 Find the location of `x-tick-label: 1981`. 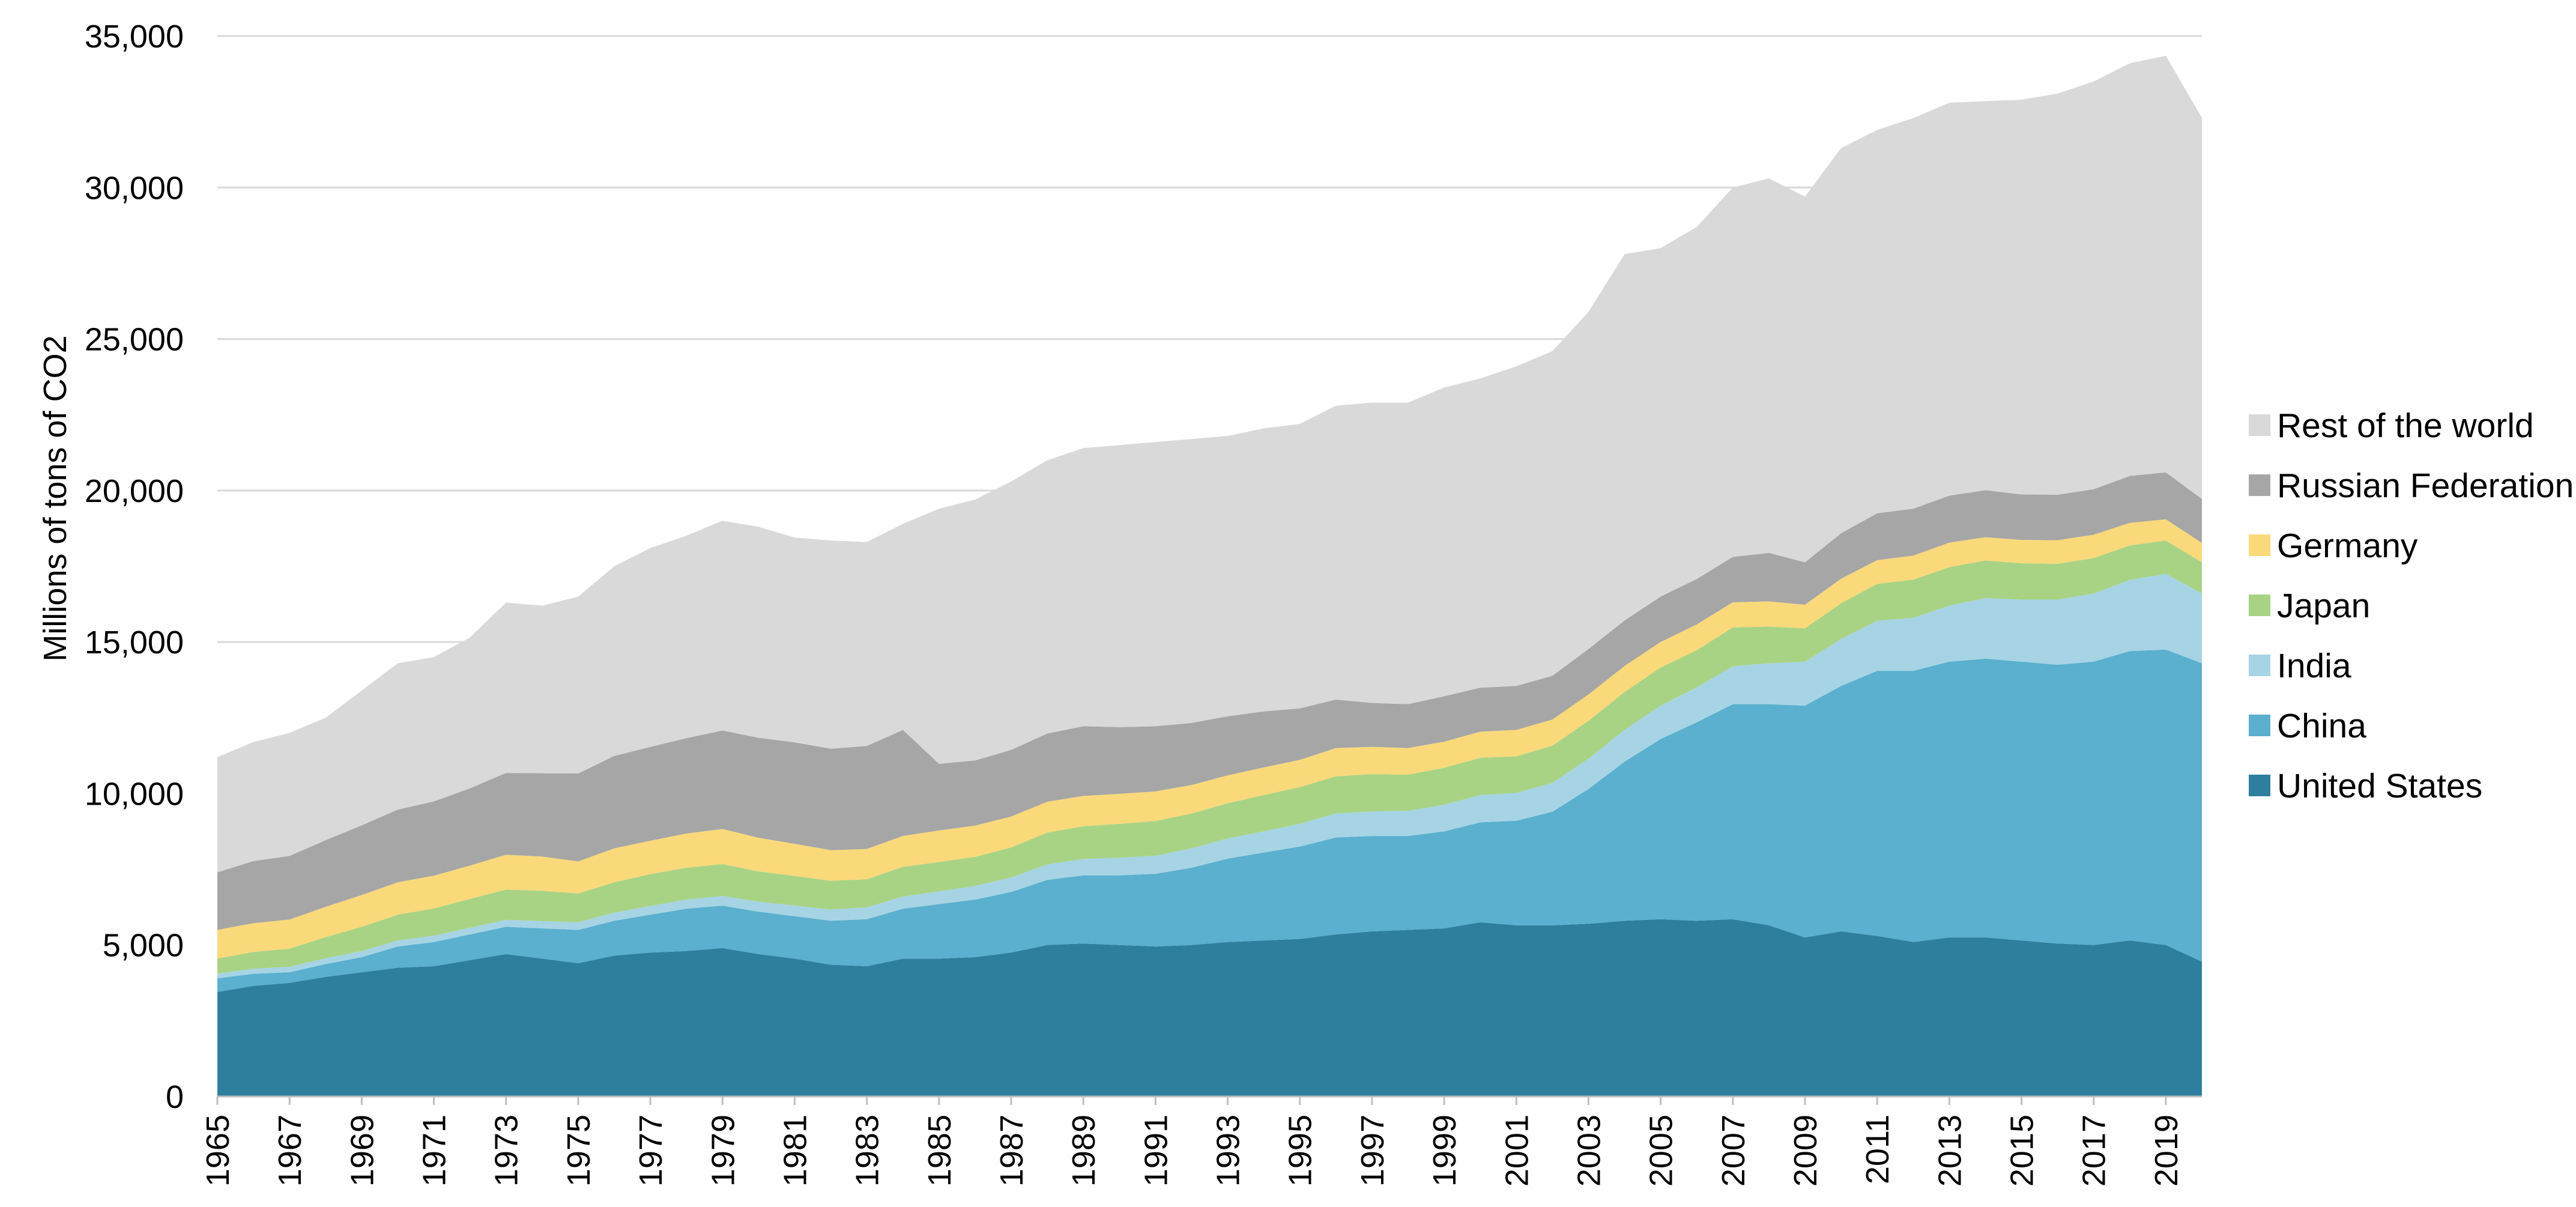

x-tick-label: 1981 is located at coordinates (795, 1151).